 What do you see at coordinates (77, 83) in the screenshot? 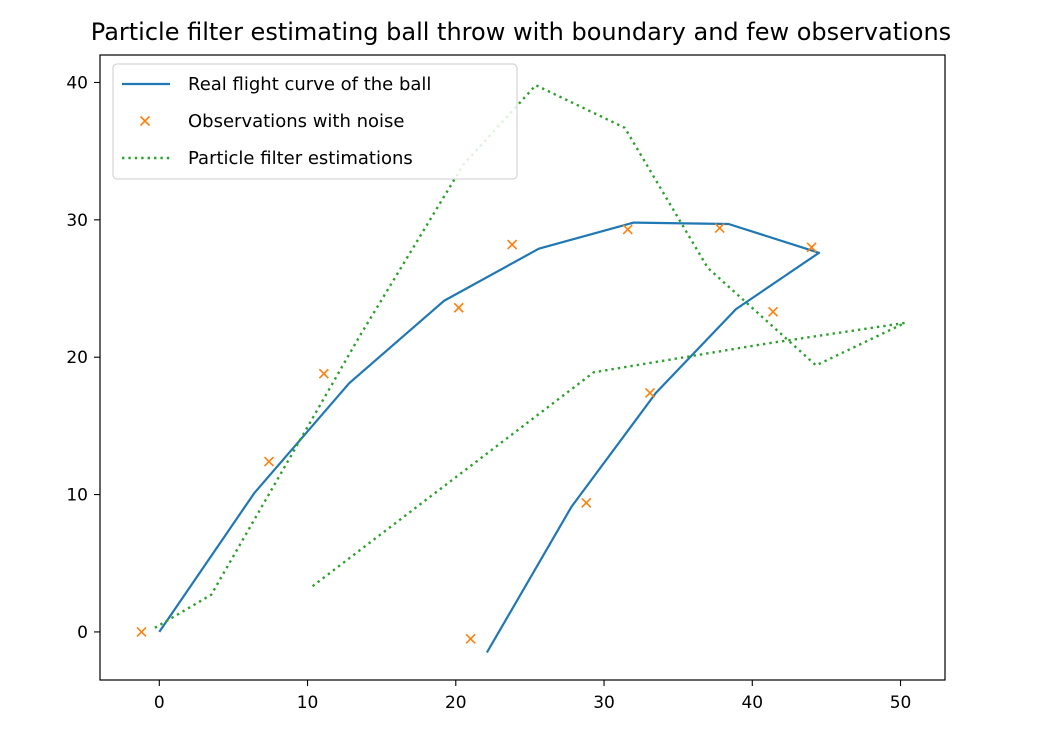
I see `y-tick-label: 40` at bounding box center [77, 83].